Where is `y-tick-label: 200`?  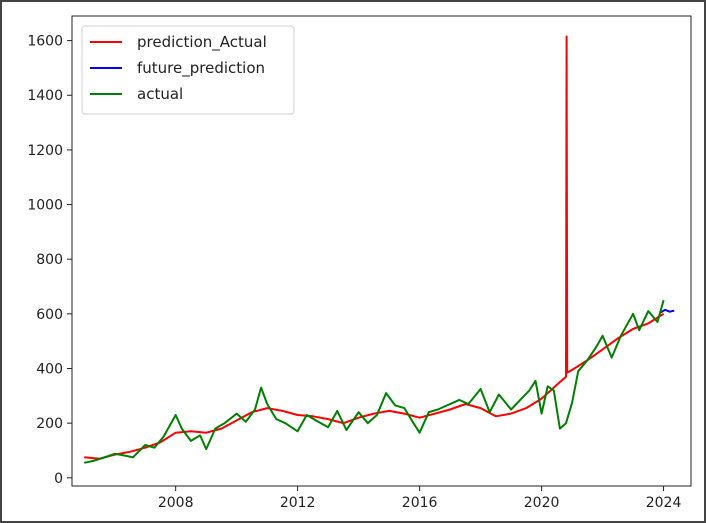 y-tick-label: 200 is located at coordinates (49, 424).